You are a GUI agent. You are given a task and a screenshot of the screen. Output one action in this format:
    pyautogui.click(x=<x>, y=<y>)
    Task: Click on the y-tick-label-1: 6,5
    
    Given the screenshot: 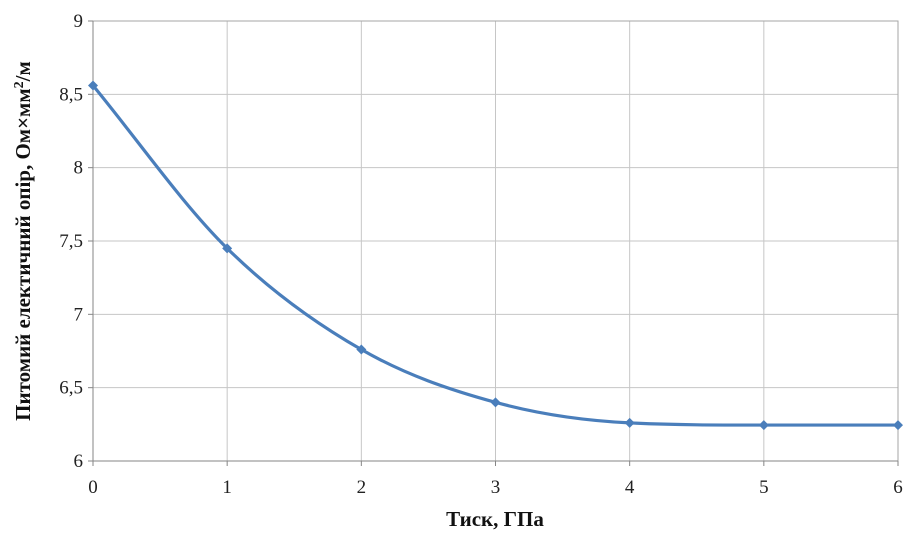 What is the action you would take?
    pyautogui.click(x=71, y=388)
    